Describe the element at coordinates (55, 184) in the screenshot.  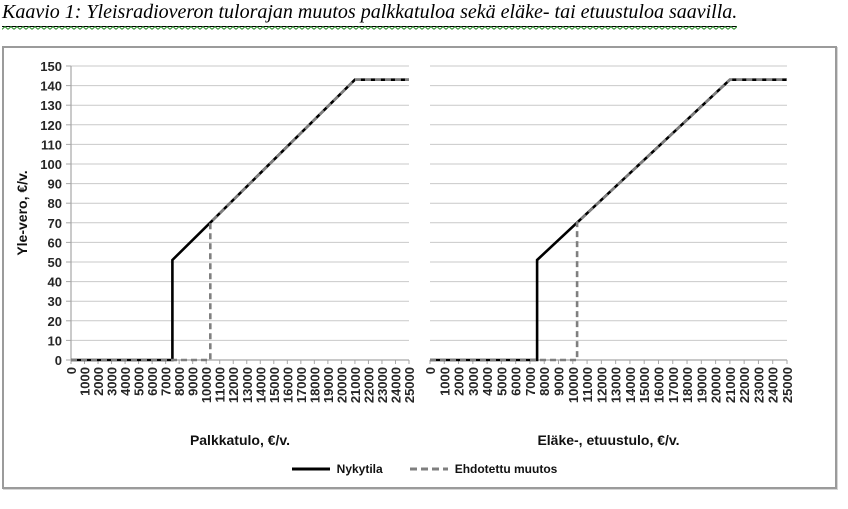
I see `svg-text: 90` at that location.